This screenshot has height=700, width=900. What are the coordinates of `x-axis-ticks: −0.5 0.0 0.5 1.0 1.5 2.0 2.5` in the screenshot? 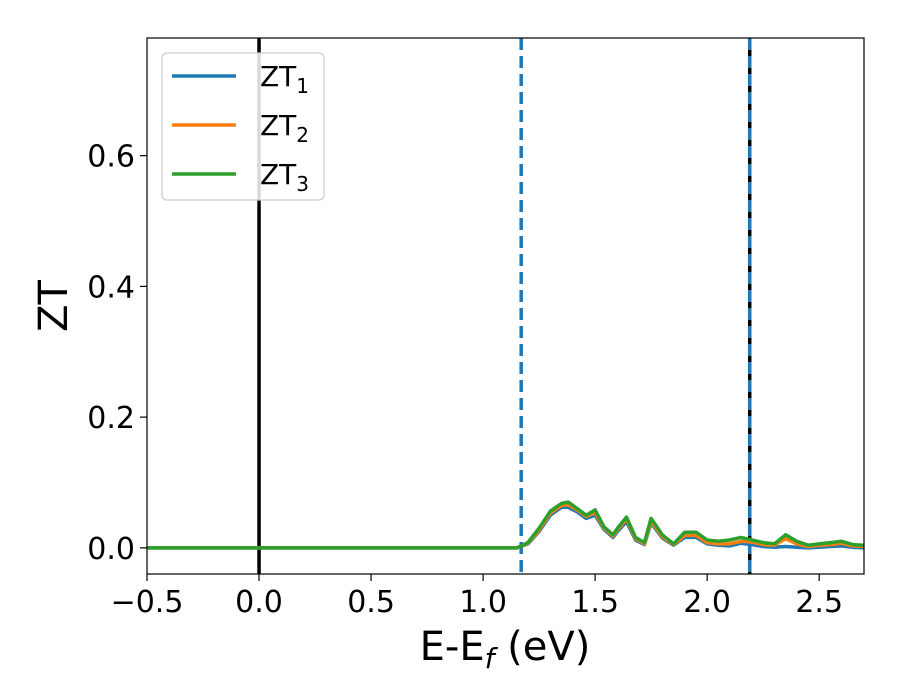 It's located at (477, 597).